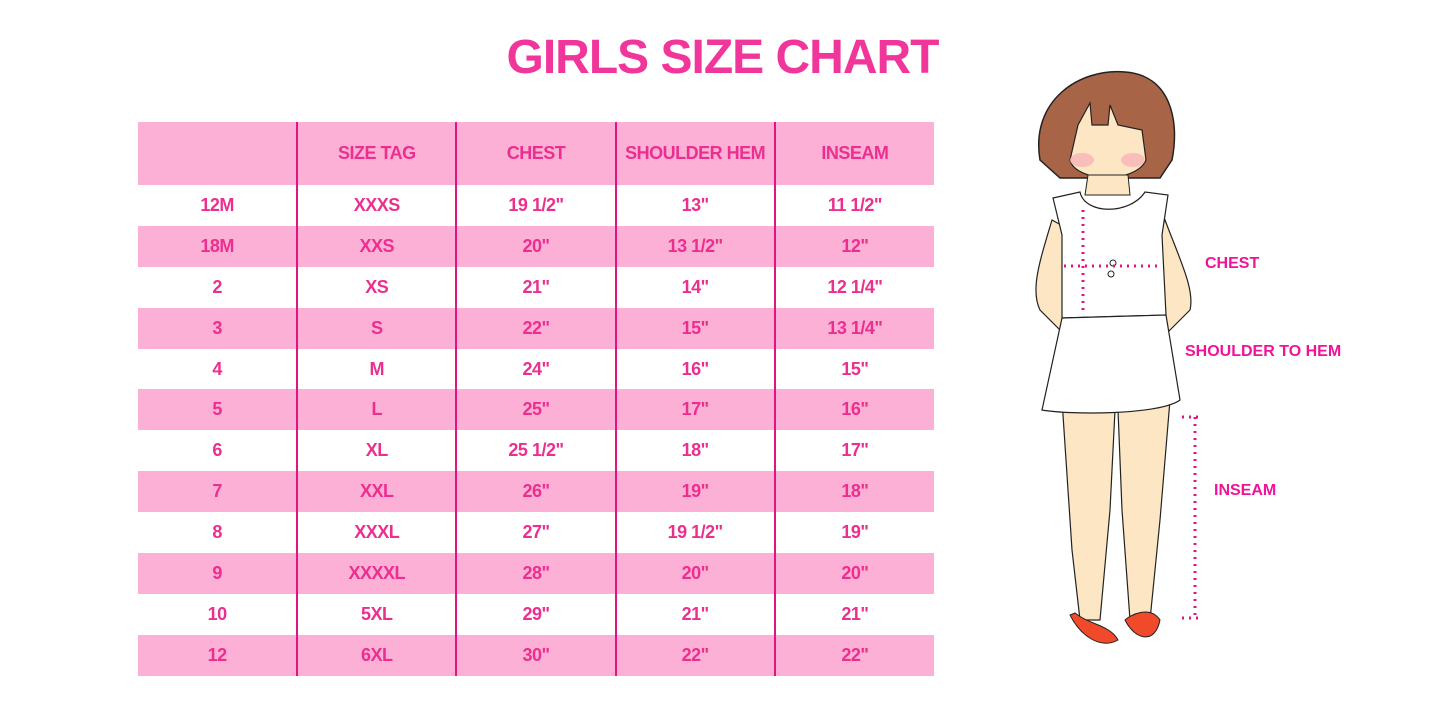  I want to click on table-cell: 6, so click(217, 450).